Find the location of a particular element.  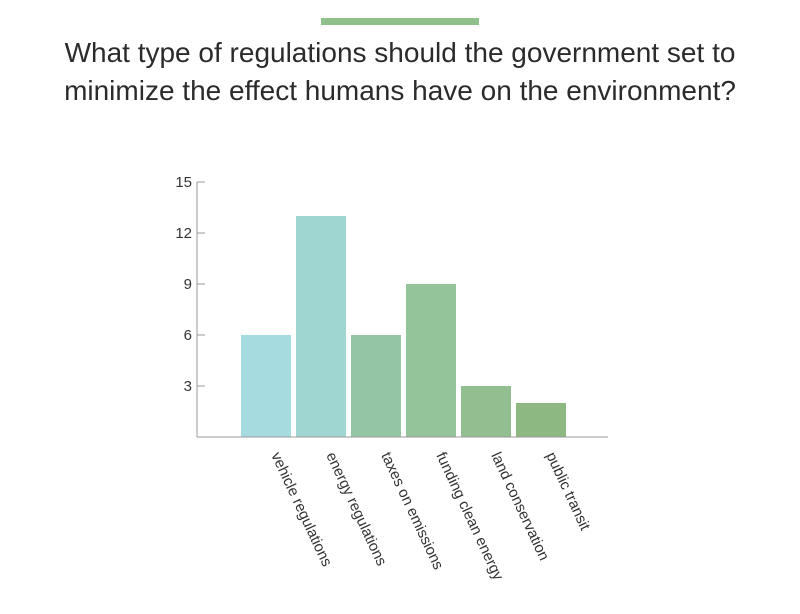

title-accent-bar is located at coordinates (400, 21).